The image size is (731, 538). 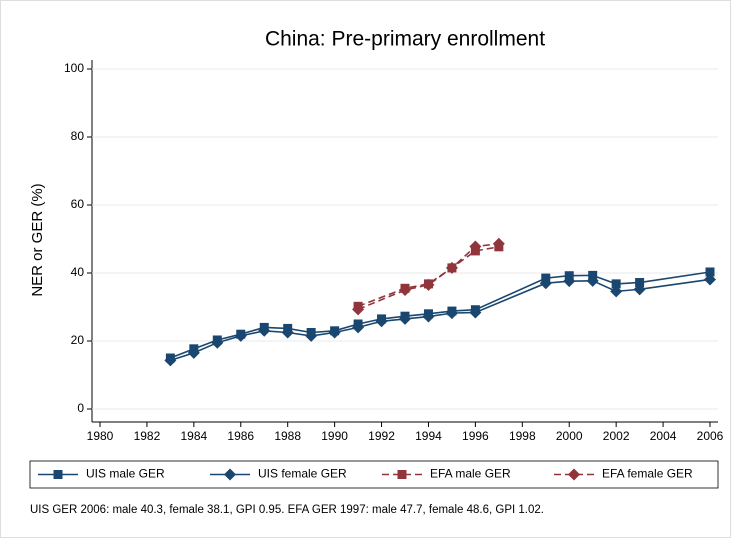 What do you see at coordinates (334, 436) in the screenshot?
I see `x-tick-label: 1990` at bounding box center [334, 436].